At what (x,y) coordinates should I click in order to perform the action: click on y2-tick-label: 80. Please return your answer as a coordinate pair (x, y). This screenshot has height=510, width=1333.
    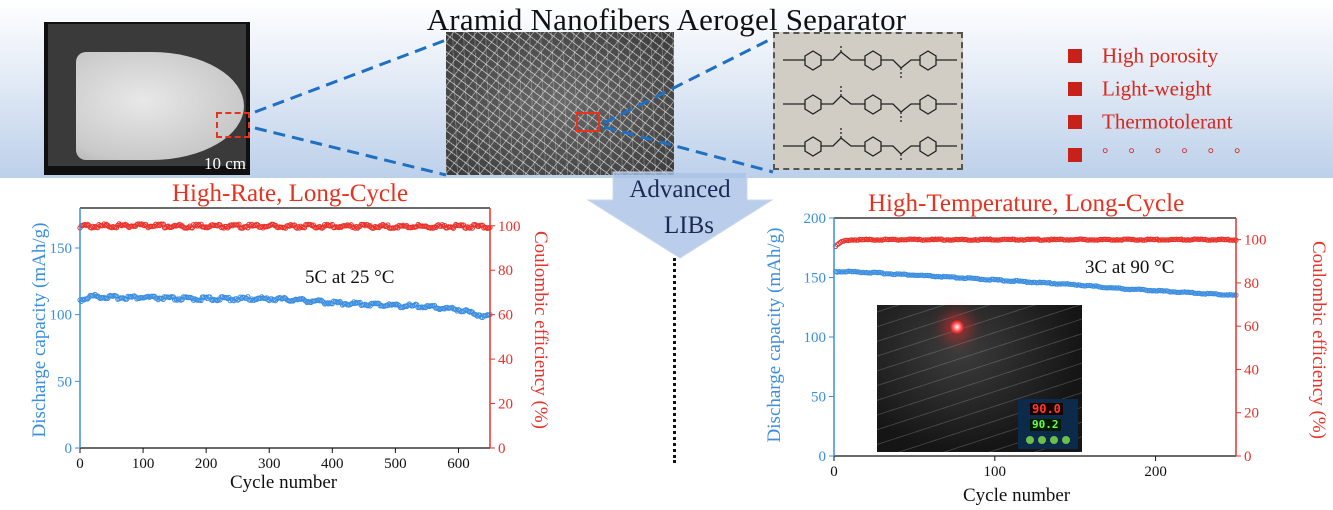
    Looking at the image, I should click on (1251, 284).